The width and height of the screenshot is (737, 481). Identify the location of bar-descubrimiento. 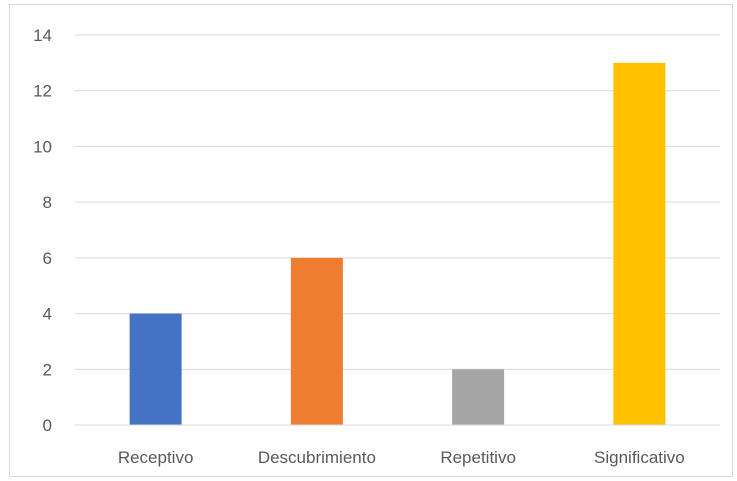
(316, 341).